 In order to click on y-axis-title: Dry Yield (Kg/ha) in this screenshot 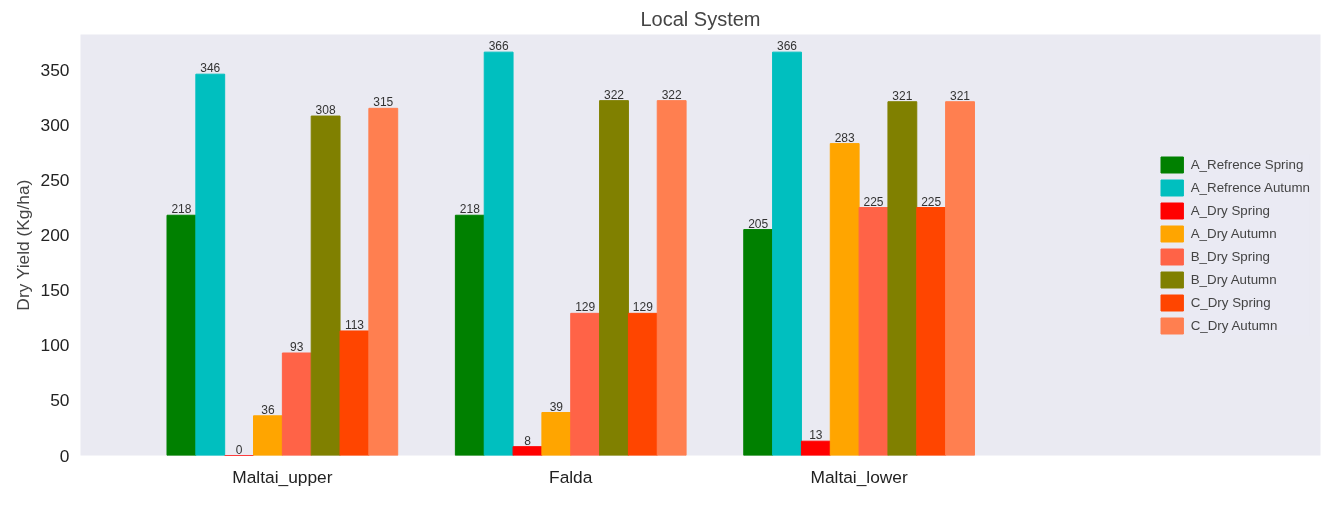, I will do `click(22, 245)`.